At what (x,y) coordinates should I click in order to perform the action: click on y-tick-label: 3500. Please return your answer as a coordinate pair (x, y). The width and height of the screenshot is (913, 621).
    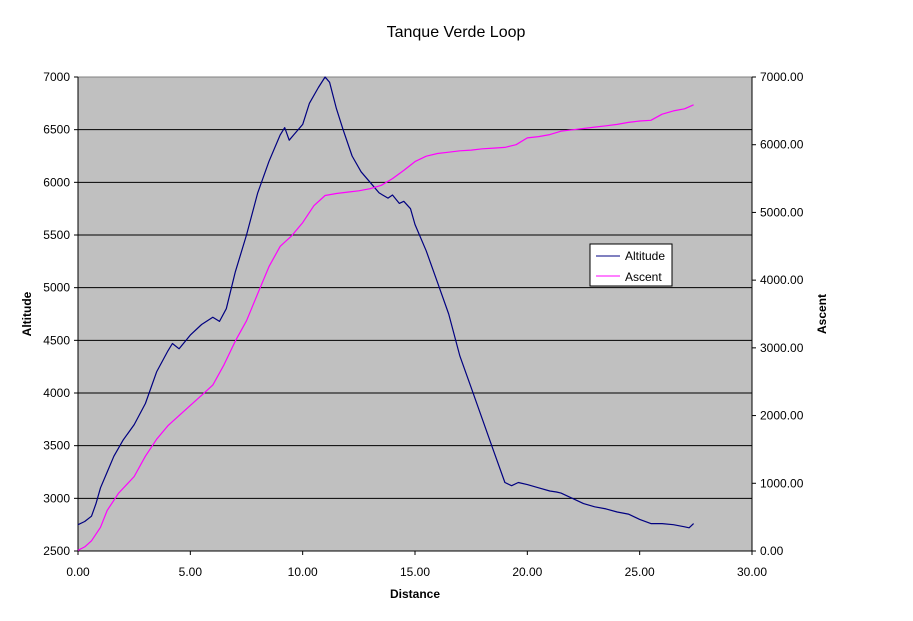
    Looking at the image, I should click on (56, 446).